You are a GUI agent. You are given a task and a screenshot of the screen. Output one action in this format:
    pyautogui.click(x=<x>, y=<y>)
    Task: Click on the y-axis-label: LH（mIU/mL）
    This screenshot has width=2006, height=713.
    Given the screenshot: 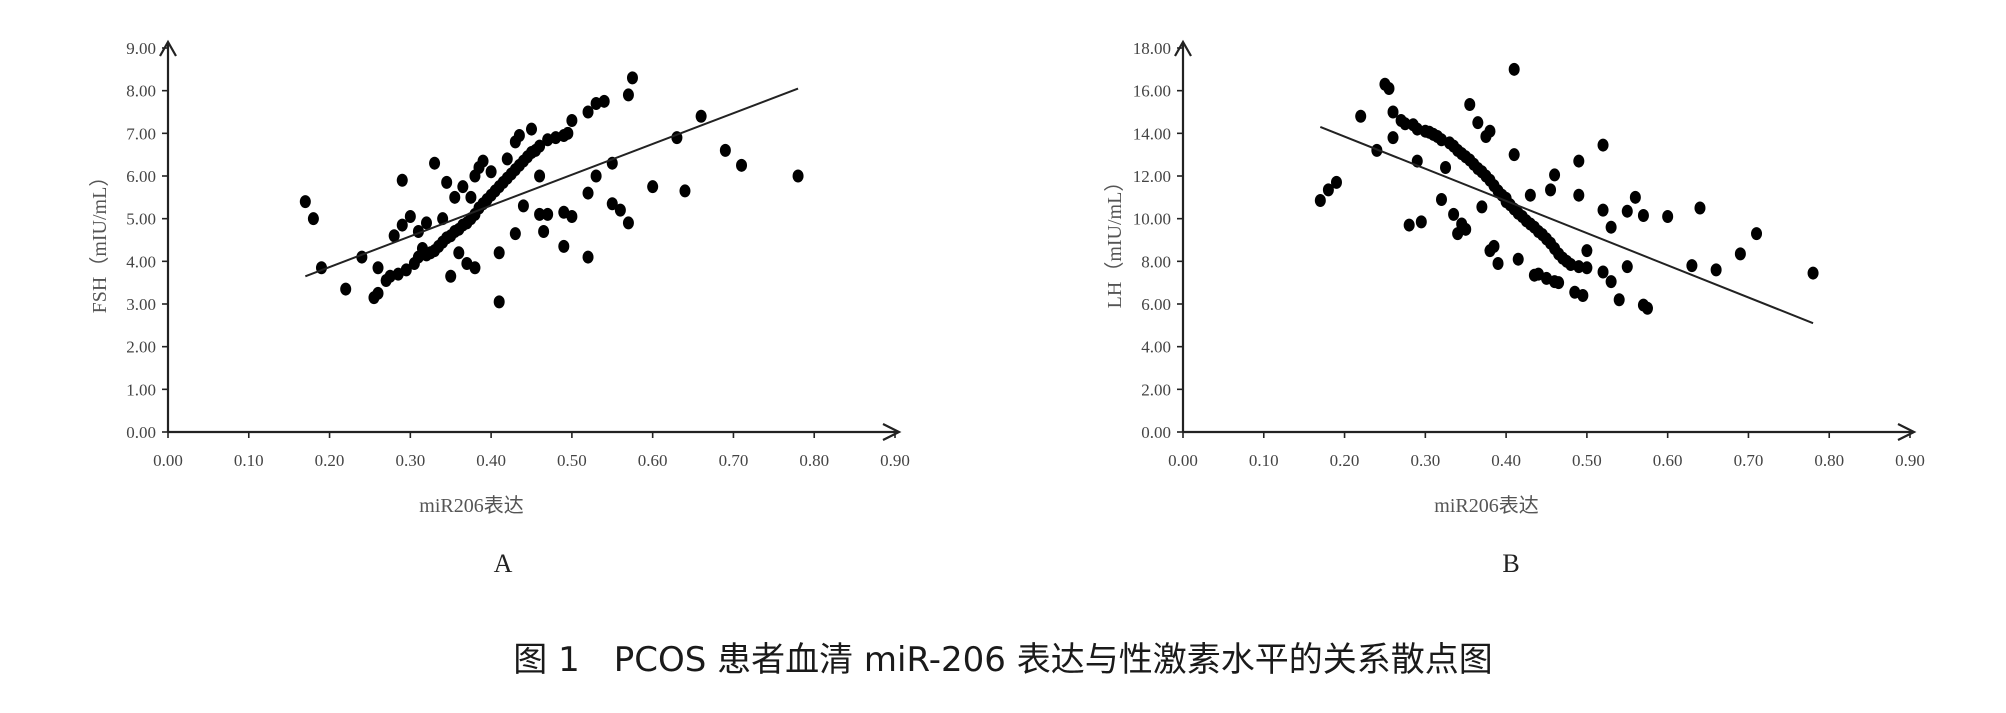 What is the action you would take?
    pyautogui.click(x=1114, y=240)
    